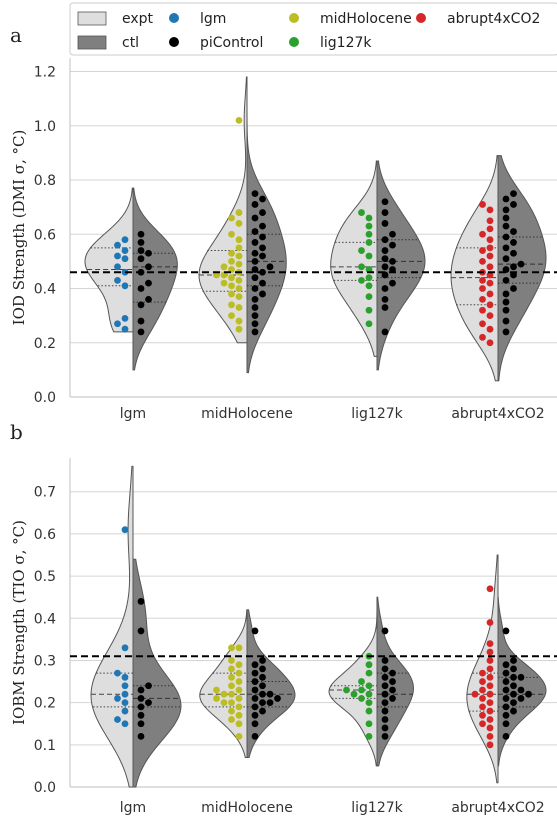  Describe the element at coordinates (45, 661) in the screenshot. I see `y-tick-label: 0.3` at that location.